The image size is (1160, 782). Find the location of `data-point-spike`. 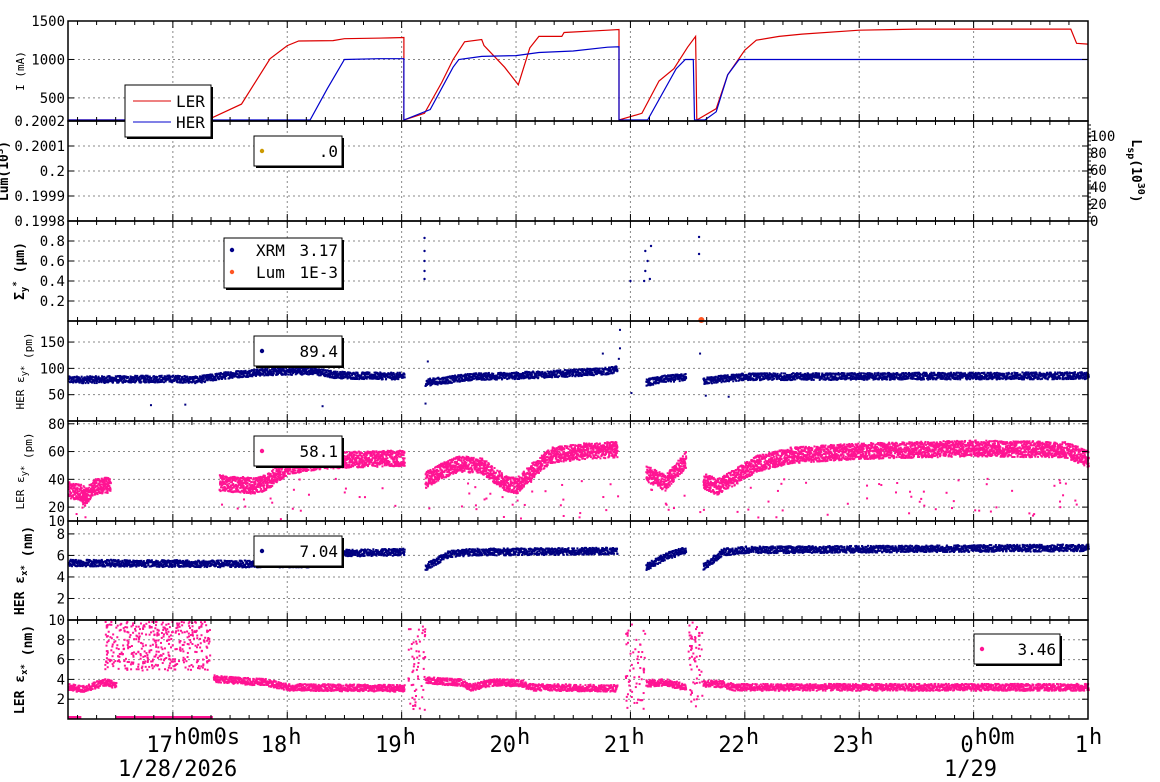

data-point-spike is located at coordinates (619, 348).